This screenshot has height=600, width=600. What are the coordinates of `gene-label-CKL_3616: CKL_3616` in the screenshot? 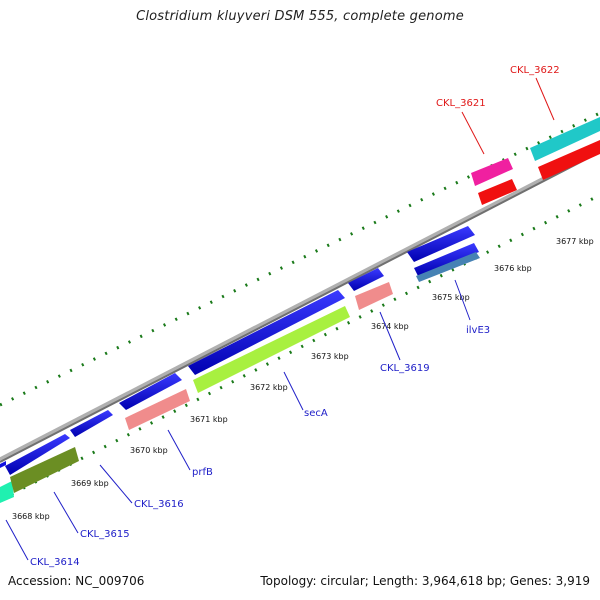 It's located at (159, 504).